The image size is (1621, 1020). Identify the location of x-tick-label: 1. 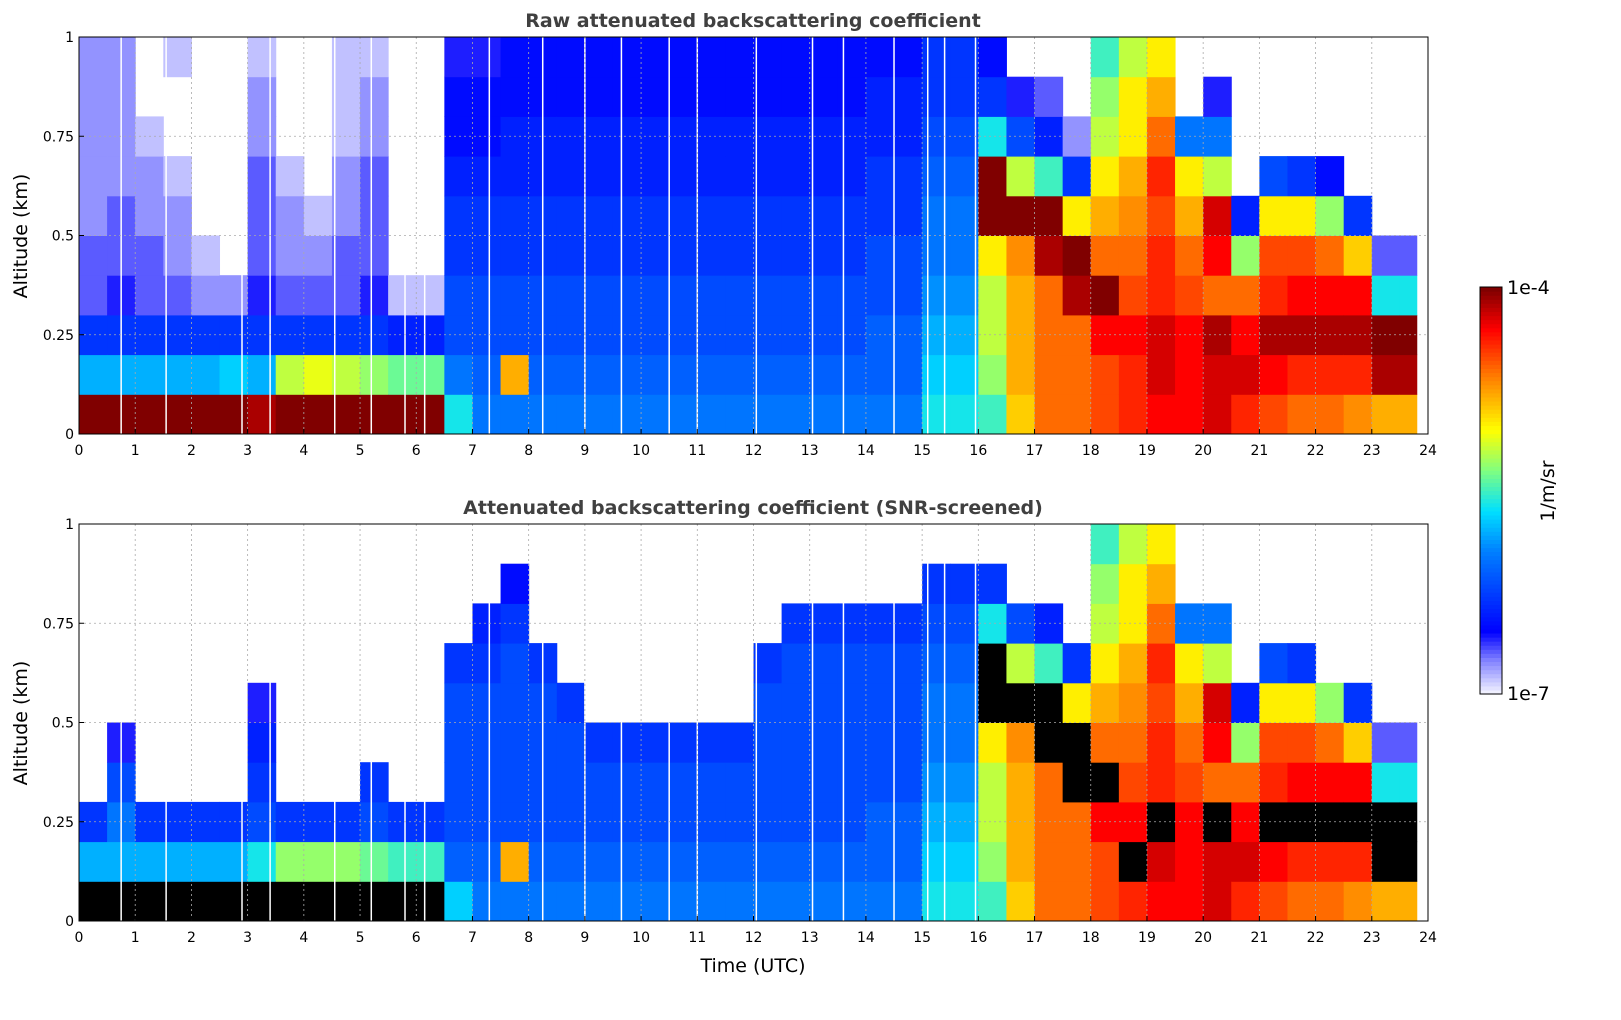
(135, 938).